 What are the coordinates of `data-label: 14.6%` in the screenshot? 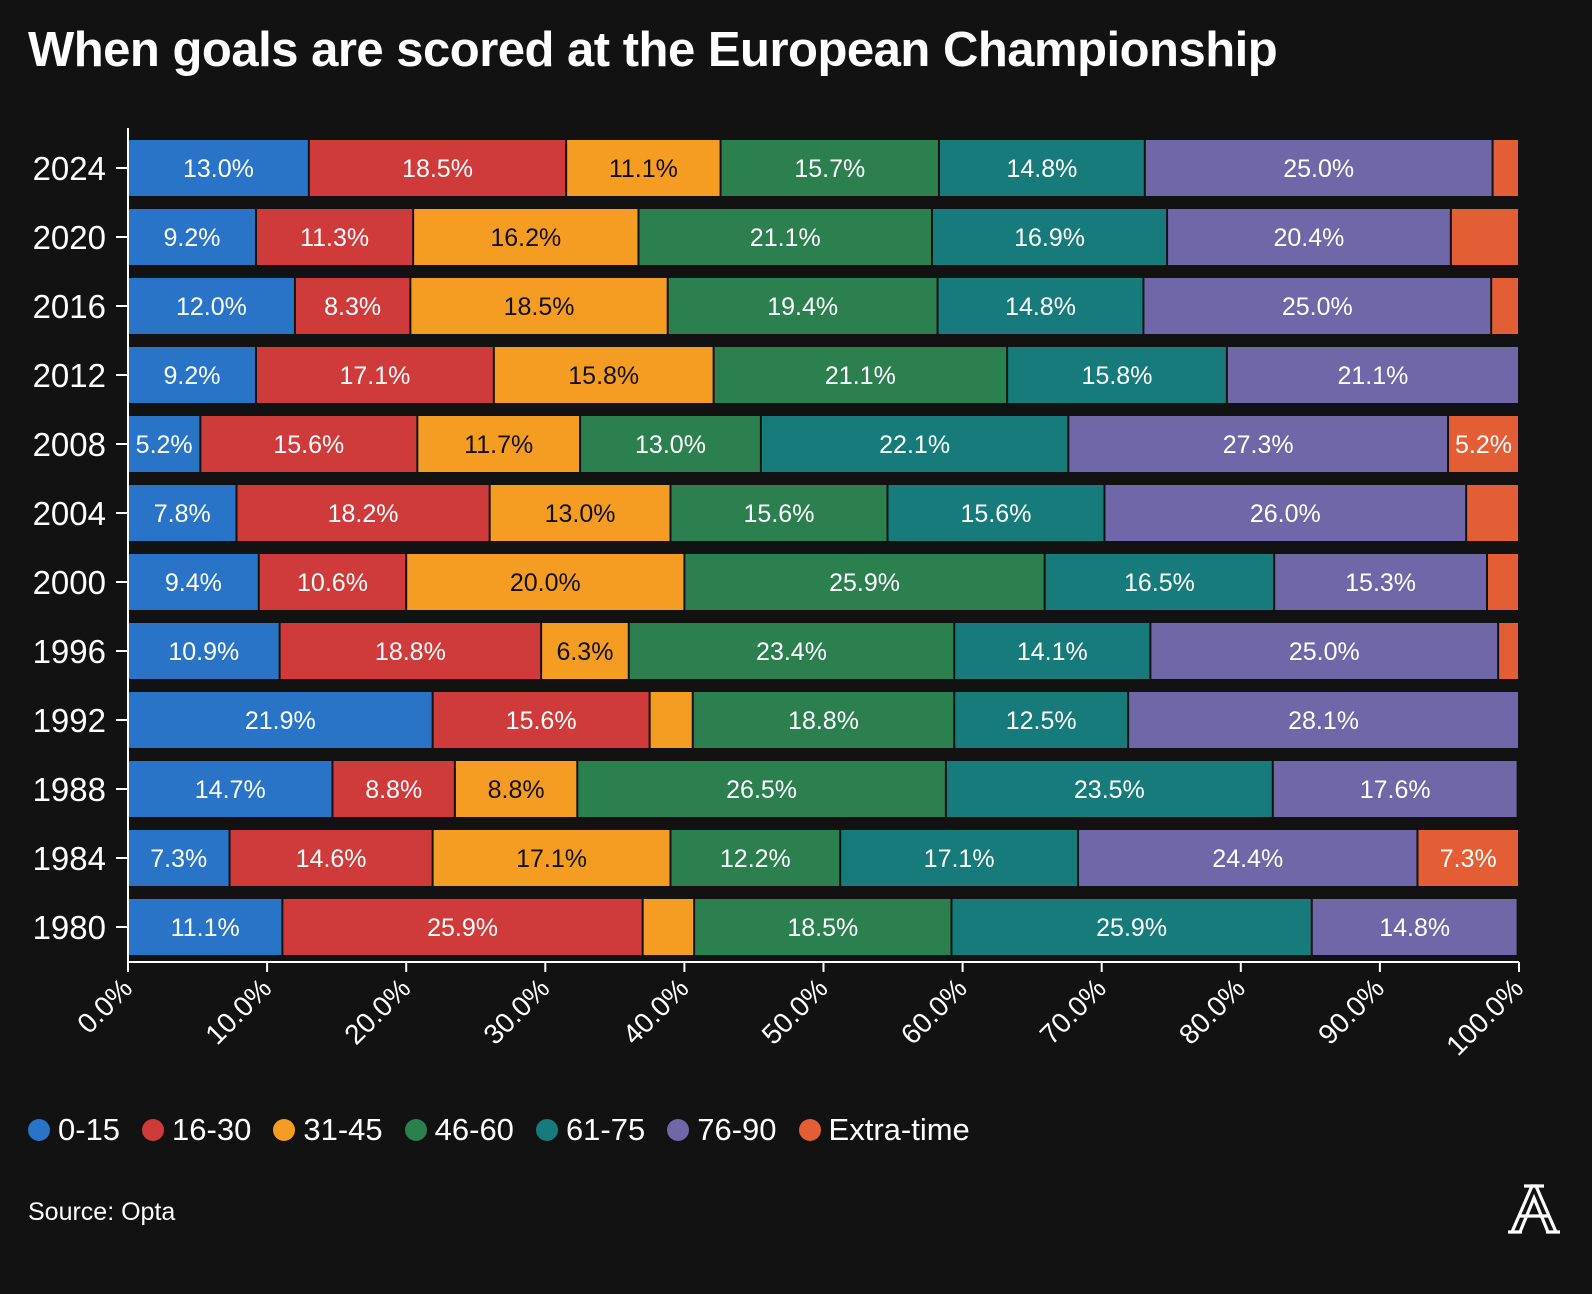 It's located at (331, 859).